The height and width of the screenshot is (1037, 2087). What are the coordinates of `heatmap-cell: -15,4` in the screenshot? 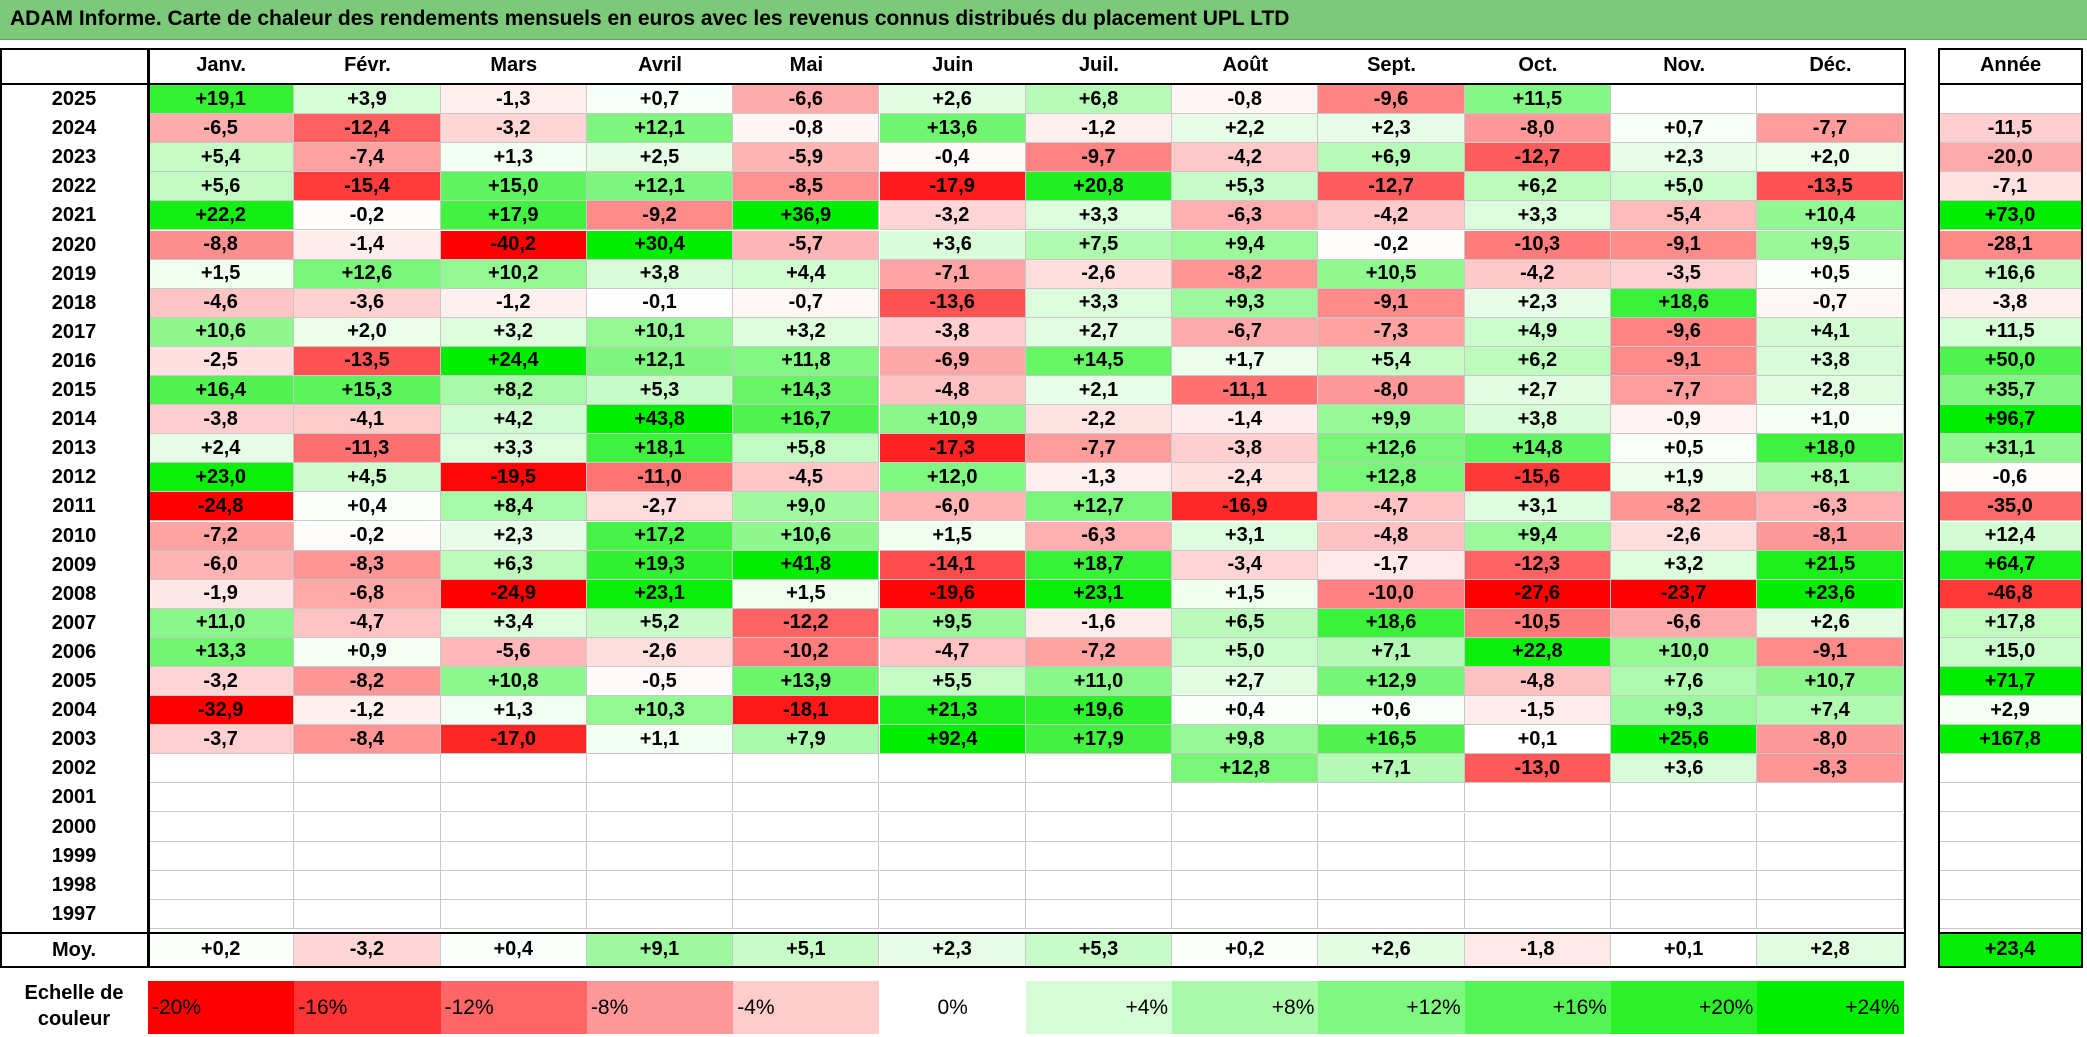 It's located at (367, 187).